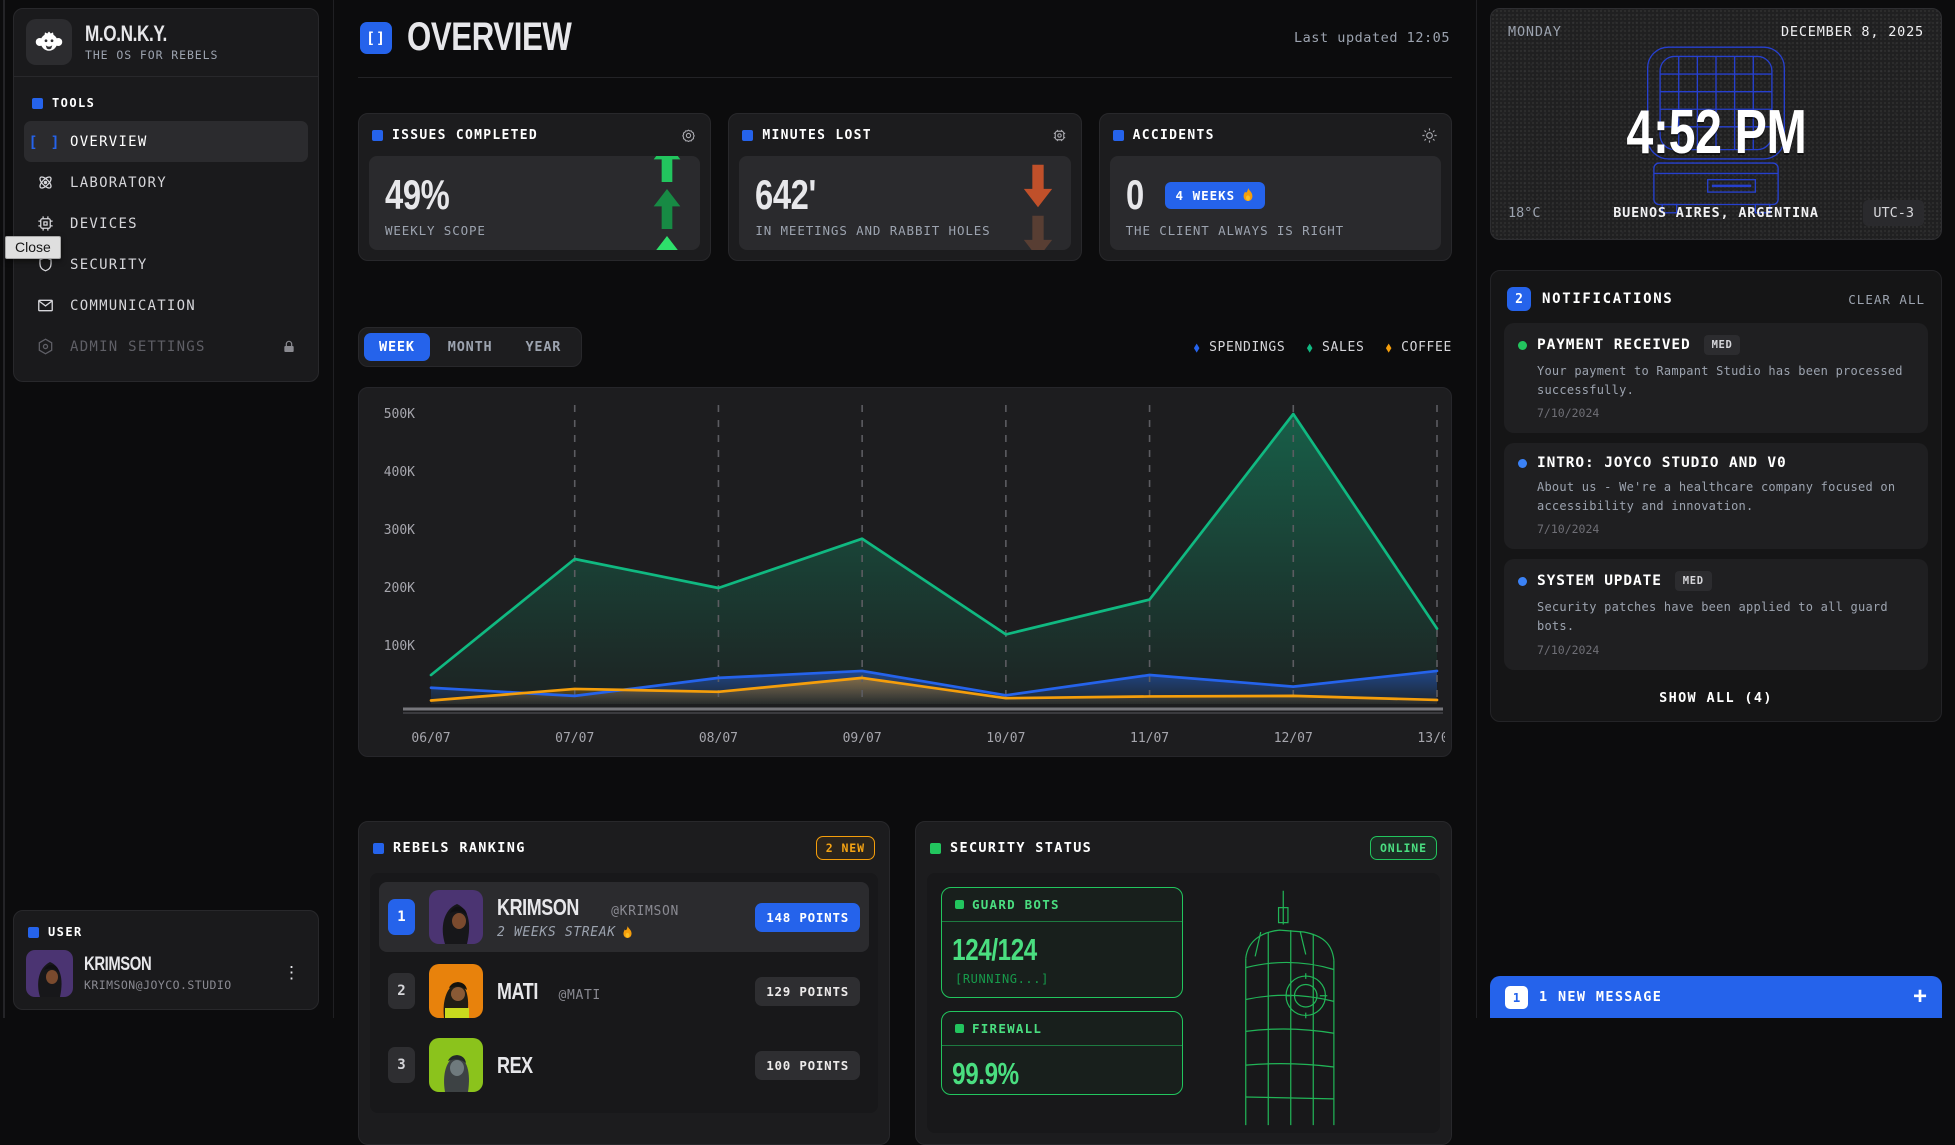  I want to click on sidebar-item-laboratory: LABORATORY, so click(166, 182).